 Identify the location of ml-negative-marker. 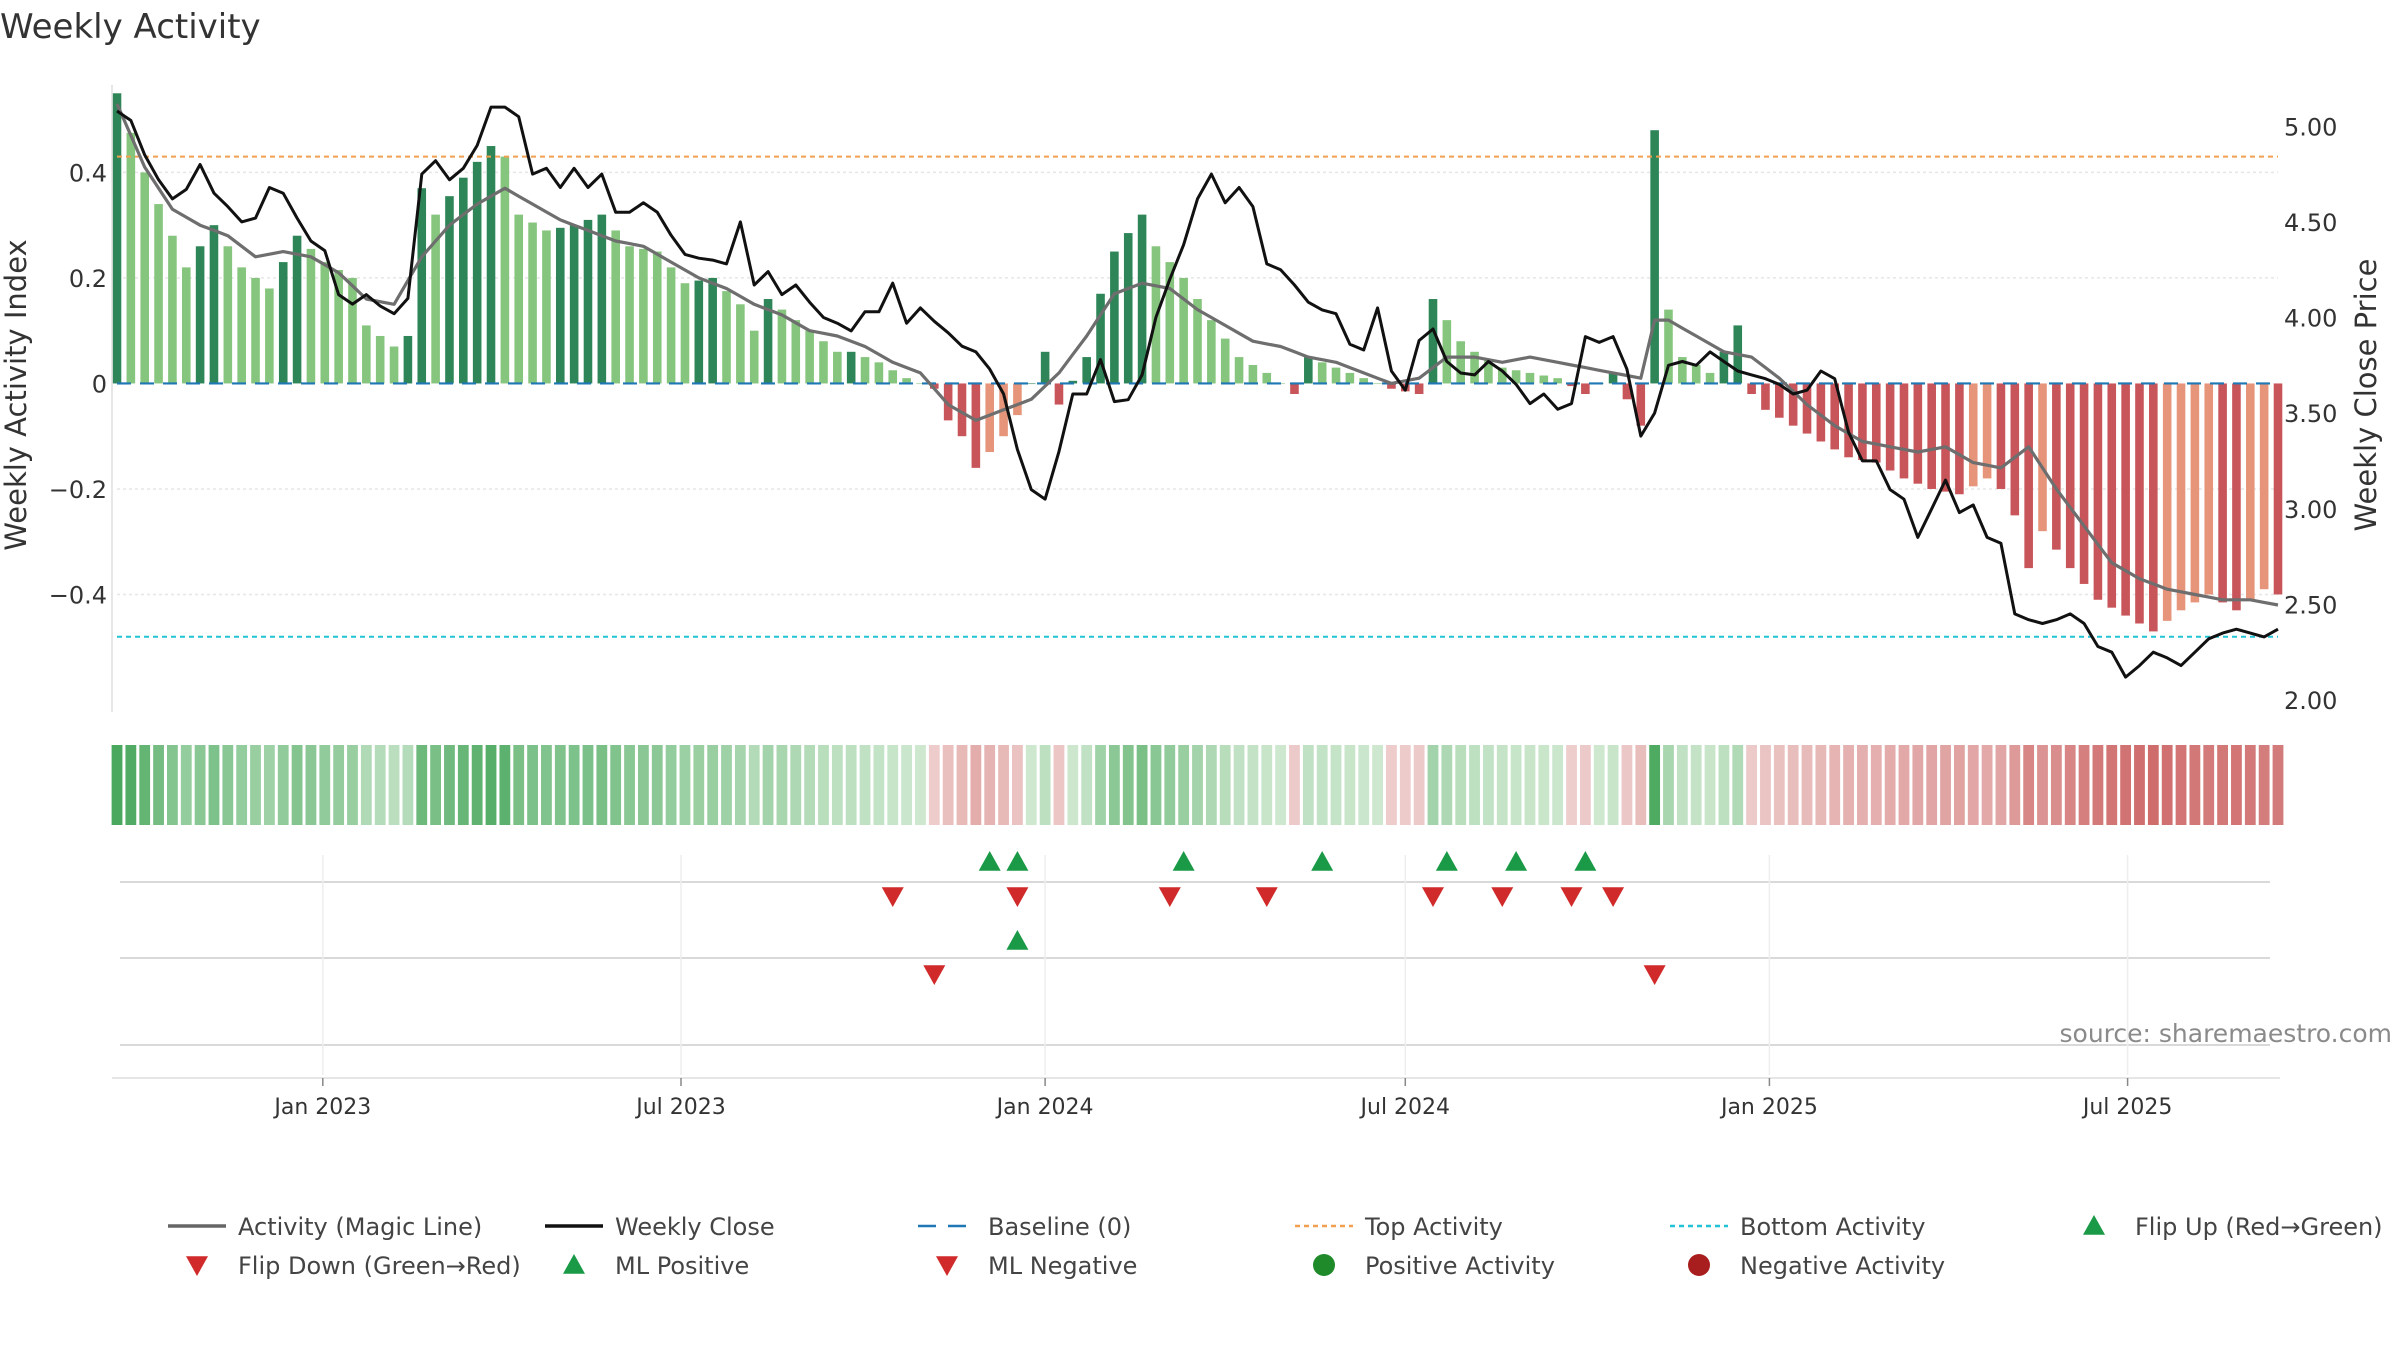
(934, 975).